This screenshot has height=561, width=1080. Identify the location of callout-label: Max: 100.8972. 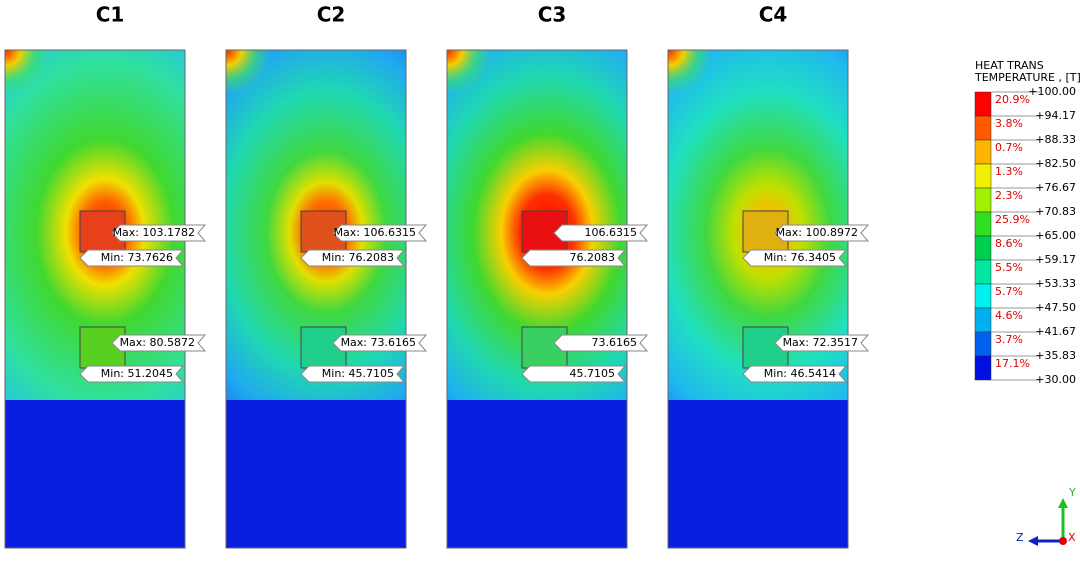
(817, 232).